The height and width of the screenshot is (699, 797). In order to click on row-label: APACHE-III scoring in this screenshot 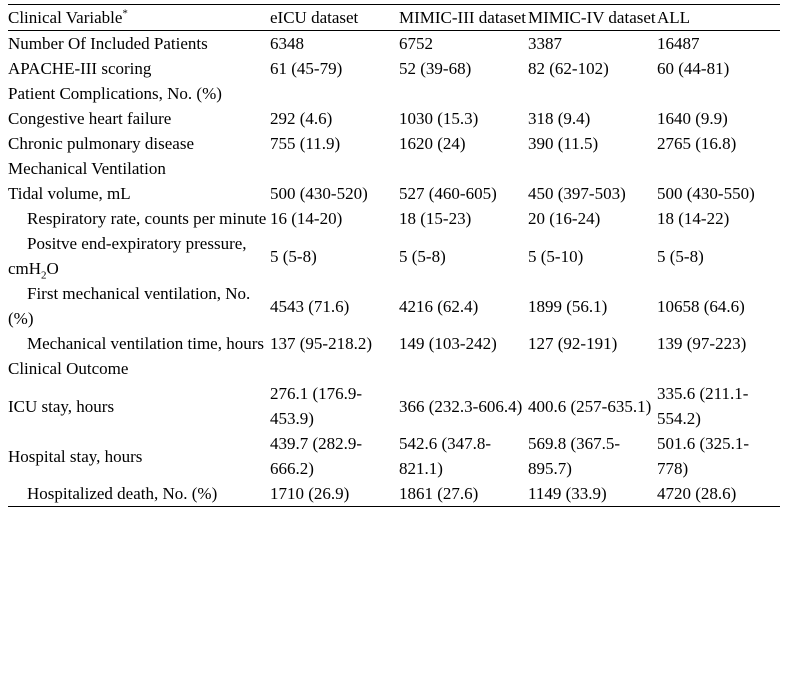, I will do `click(80, 68)`.